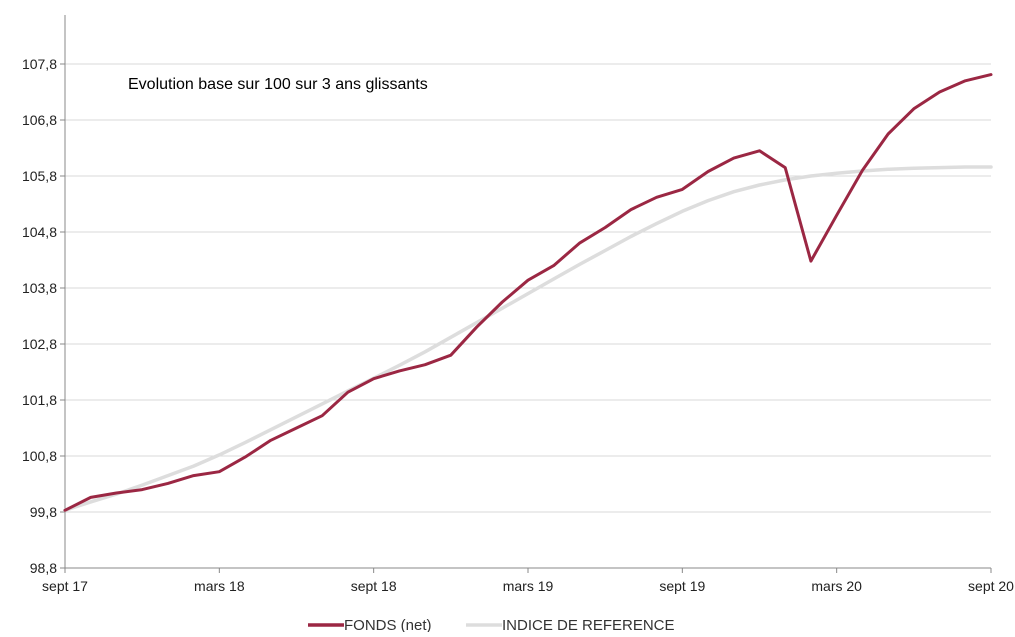 This screenshot has height=637, width=1015. I want to click on y-tick-label: 103,8, so click(39, 288).